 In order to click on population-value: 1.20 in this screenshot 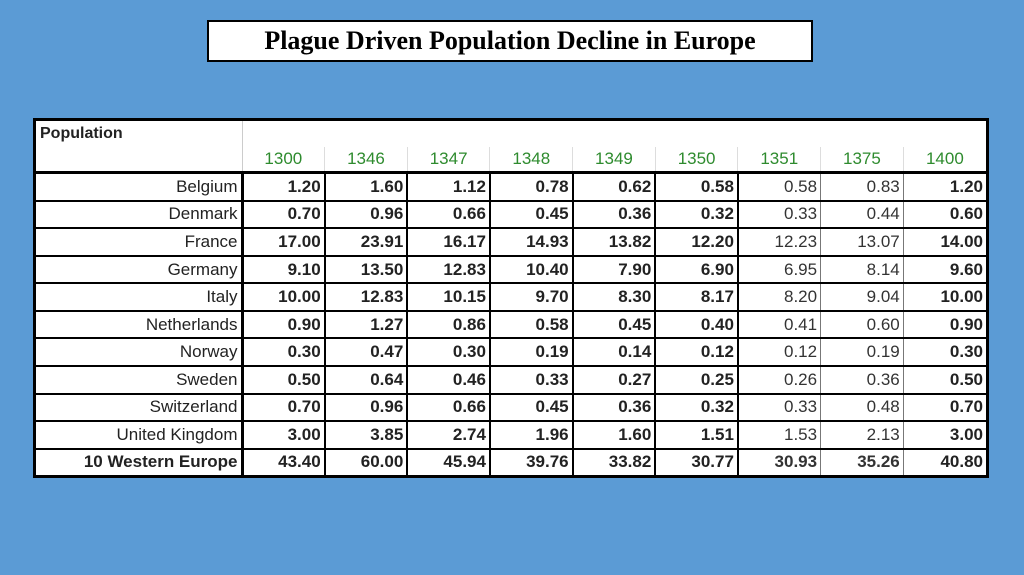, I will do `click(284, 187)`.